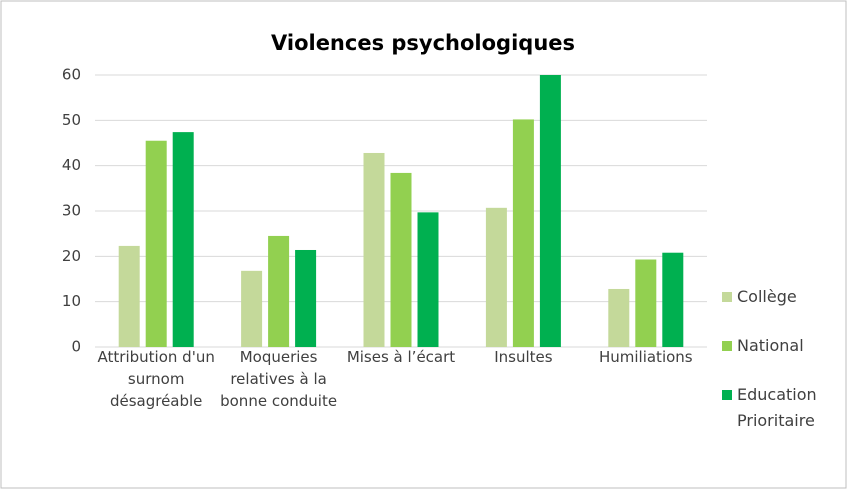 The height and width of the screenshot is (489, 847). What do you see at coordinates (279, 379) in the screenshot?
I see `x-tick-label: Moqueries relatives à la bonne conduite` at bounding box center [279, 379].